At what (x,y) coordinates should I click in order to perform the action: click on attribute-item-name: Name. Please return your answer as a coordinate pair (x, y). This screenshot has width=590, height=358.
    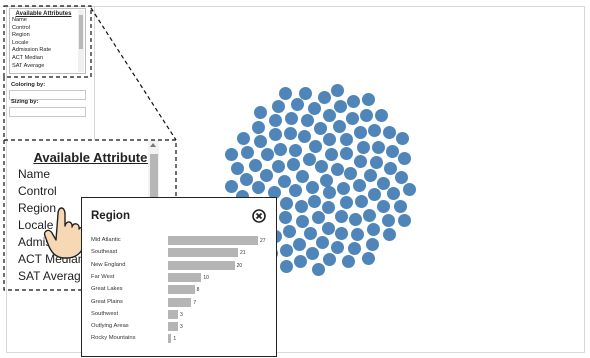
    Looking at the image, I should click on (19, 20).